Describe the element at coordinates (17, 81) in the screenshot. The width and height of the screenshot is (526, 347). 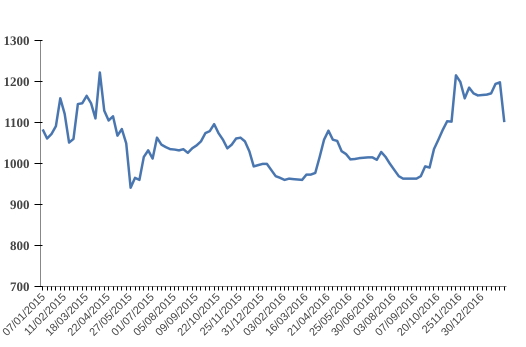
I see `y-tick-label: 1200` at that location.